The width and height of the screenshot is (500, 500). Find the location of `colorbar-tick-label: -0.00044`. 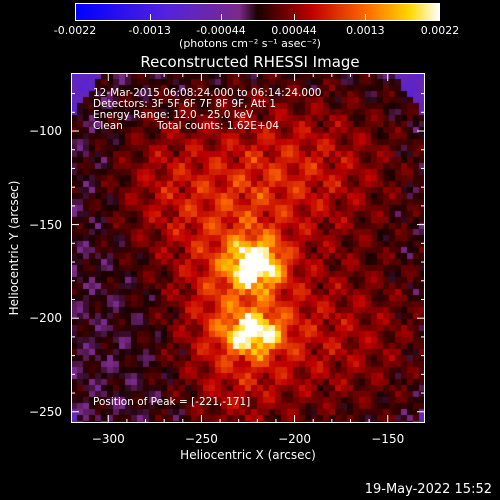

colorbar-tick-label: -0.00044 is located at coordinates (221, 30).